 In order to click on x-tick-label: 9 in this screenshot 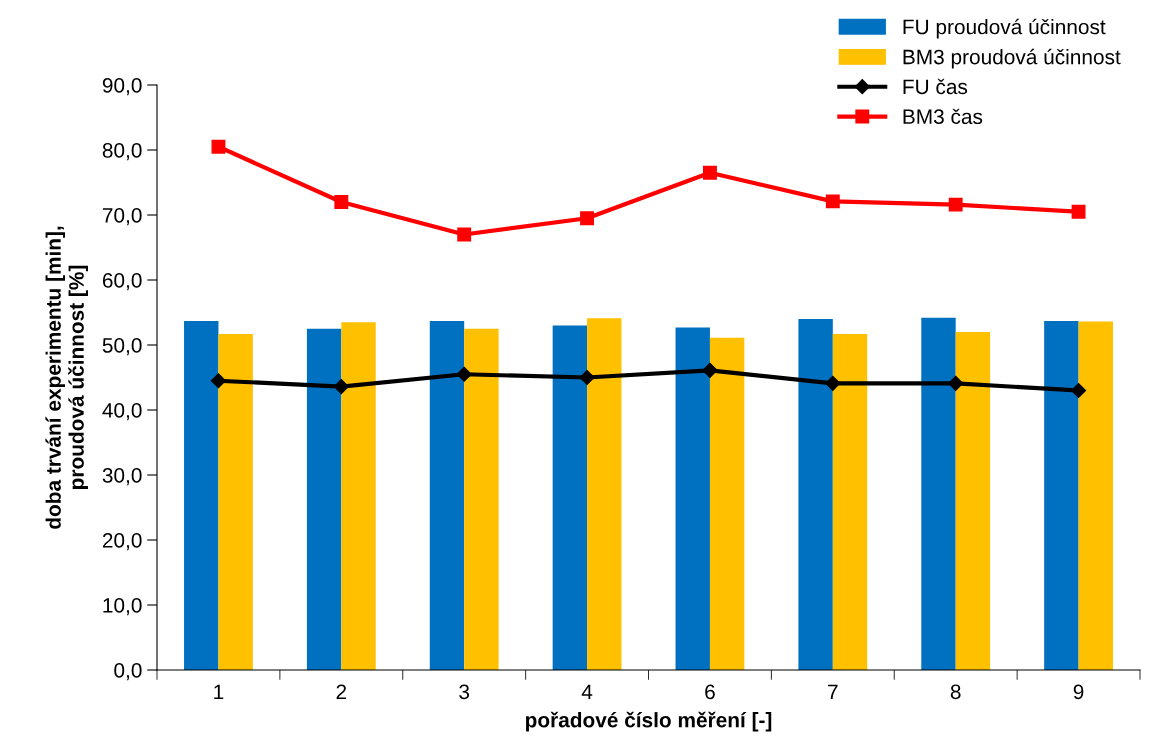, I will do `click(1078, 692)`.